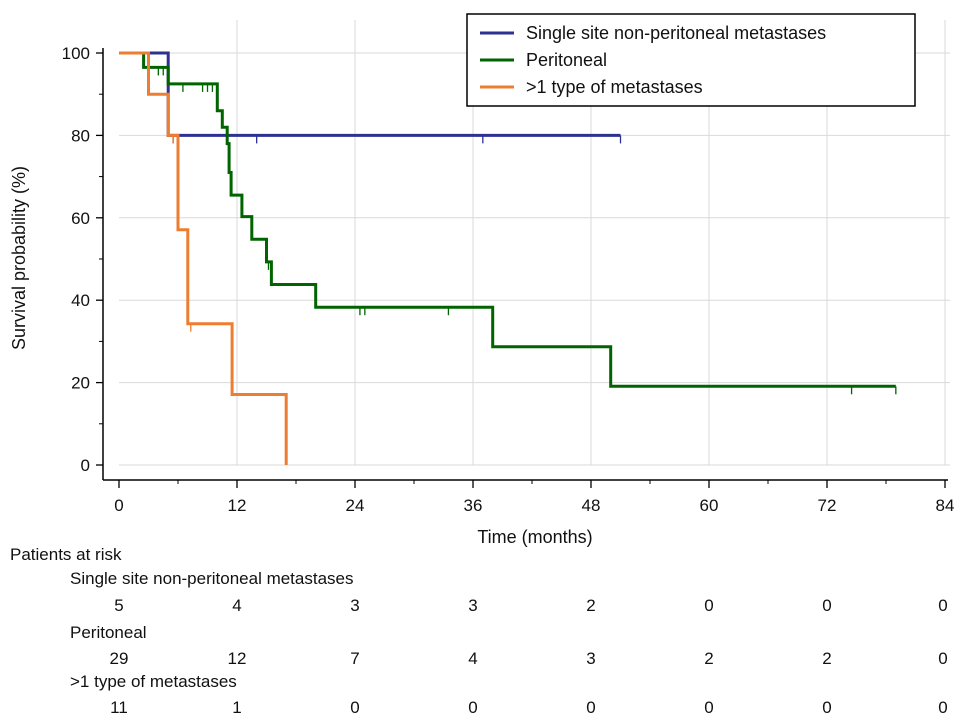 The width and height of the screenshot is (957, 718). Describe the element at coordinates (237, 658) in the screenshot. I see `risk-count: 12` at that location.